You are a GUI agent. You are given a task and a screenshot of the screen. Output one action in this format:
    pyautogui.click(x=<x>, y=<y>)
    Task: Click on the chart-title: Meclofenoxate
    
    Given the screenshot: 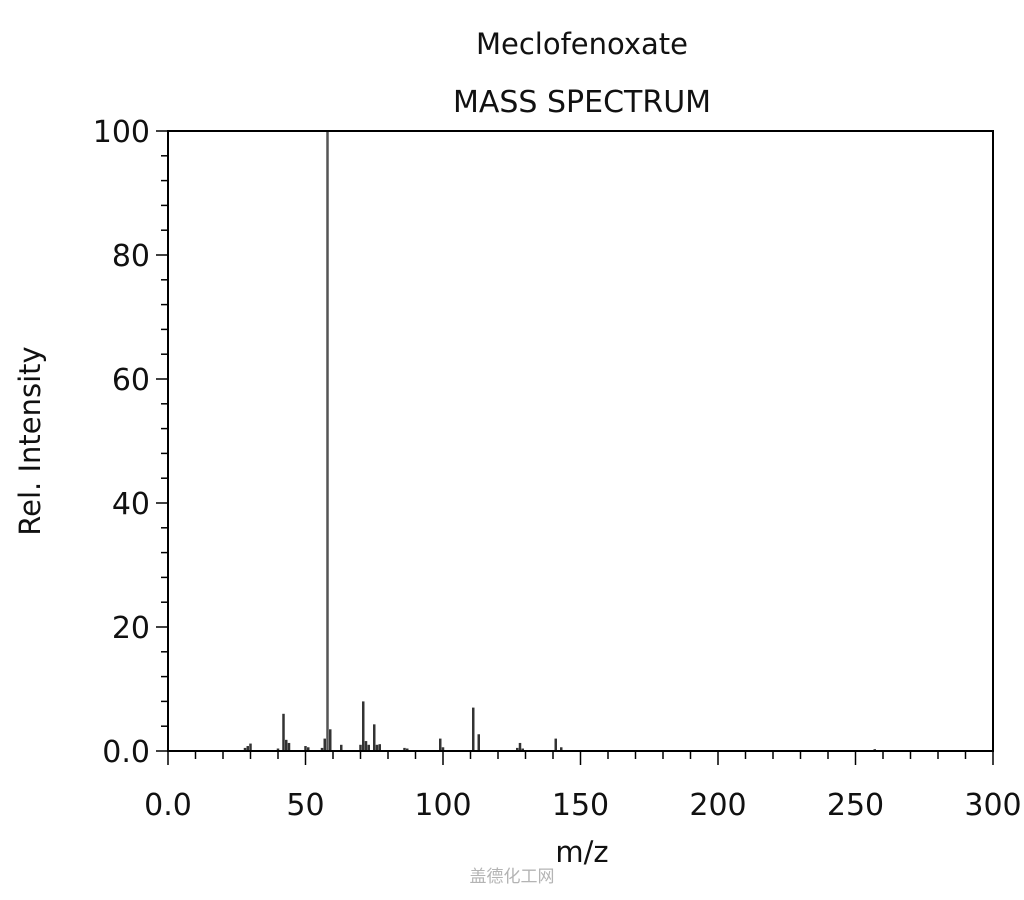 What is the action you would take?
    pyautogui.click(x=582, y=44)
    